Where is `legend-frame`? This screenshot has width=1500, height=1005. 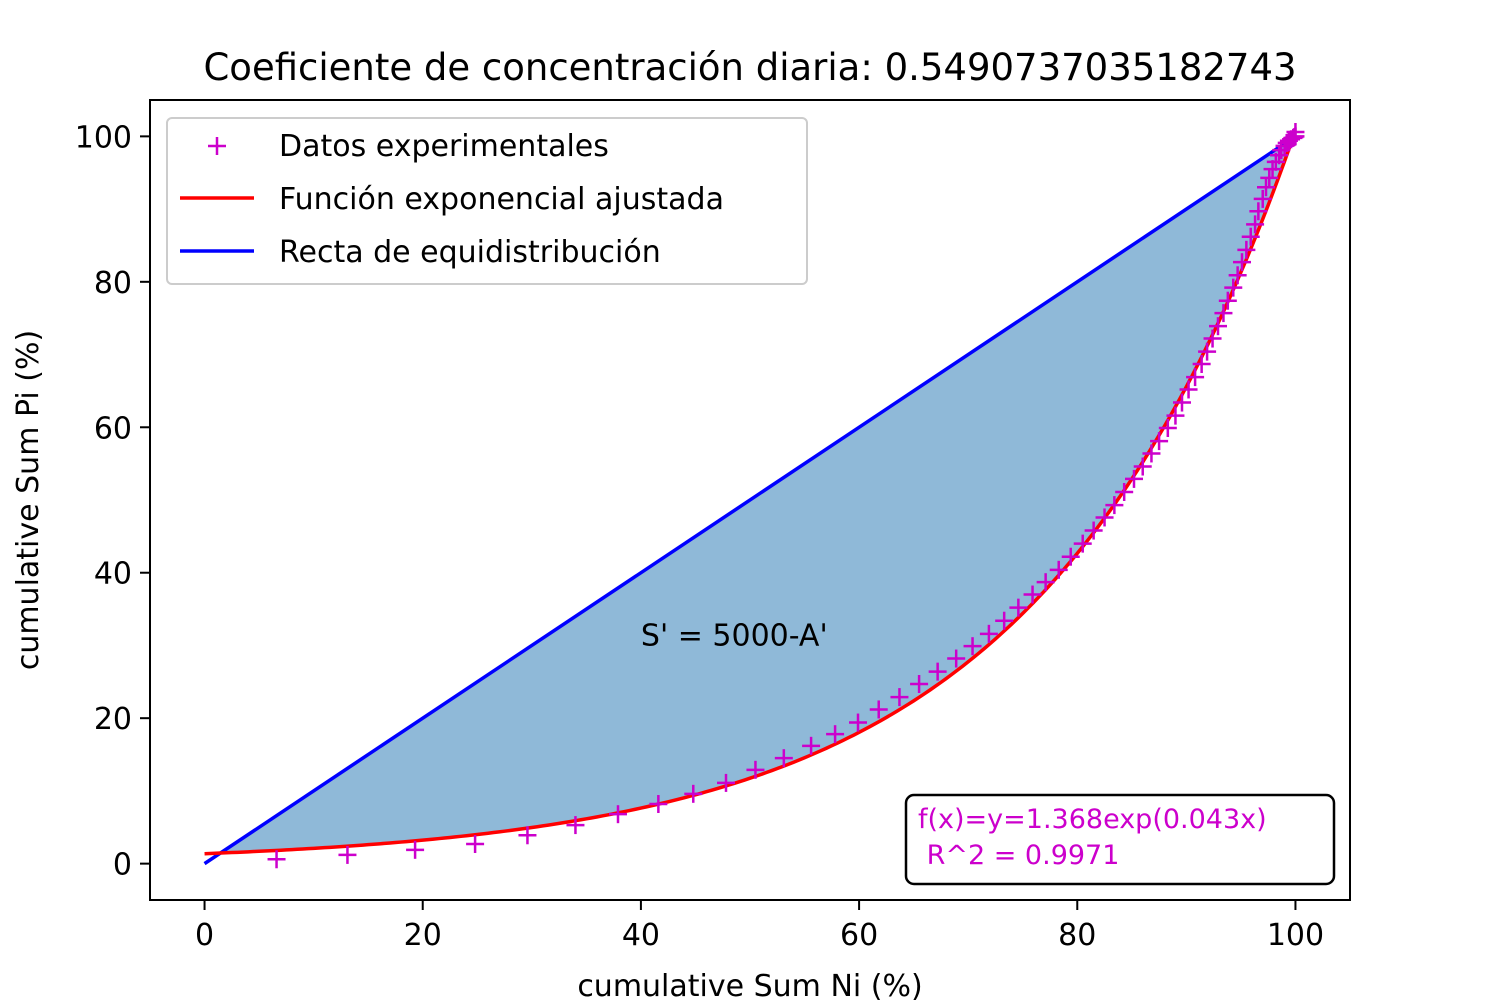
legend-frame is located at coordinates (487, 201).